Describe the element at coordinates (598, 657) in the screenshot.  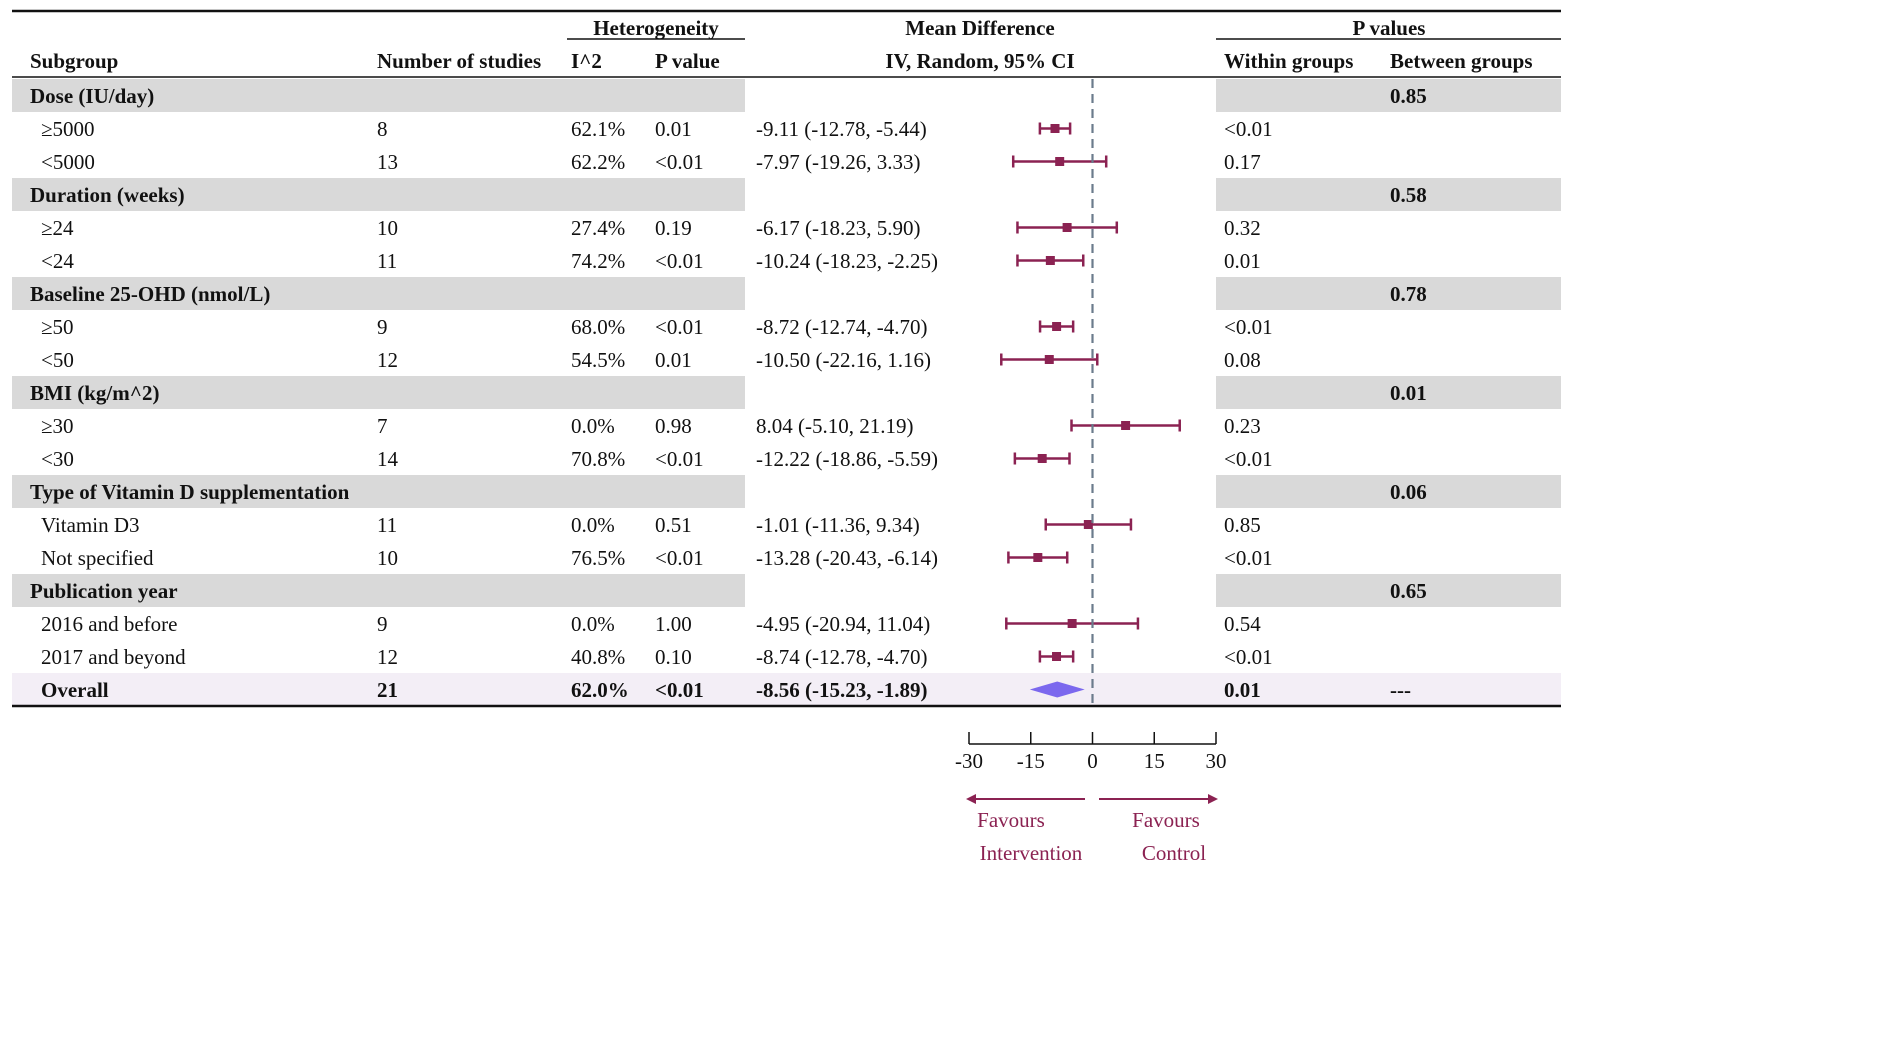
I see `i2-value: 40.8%` at that location.